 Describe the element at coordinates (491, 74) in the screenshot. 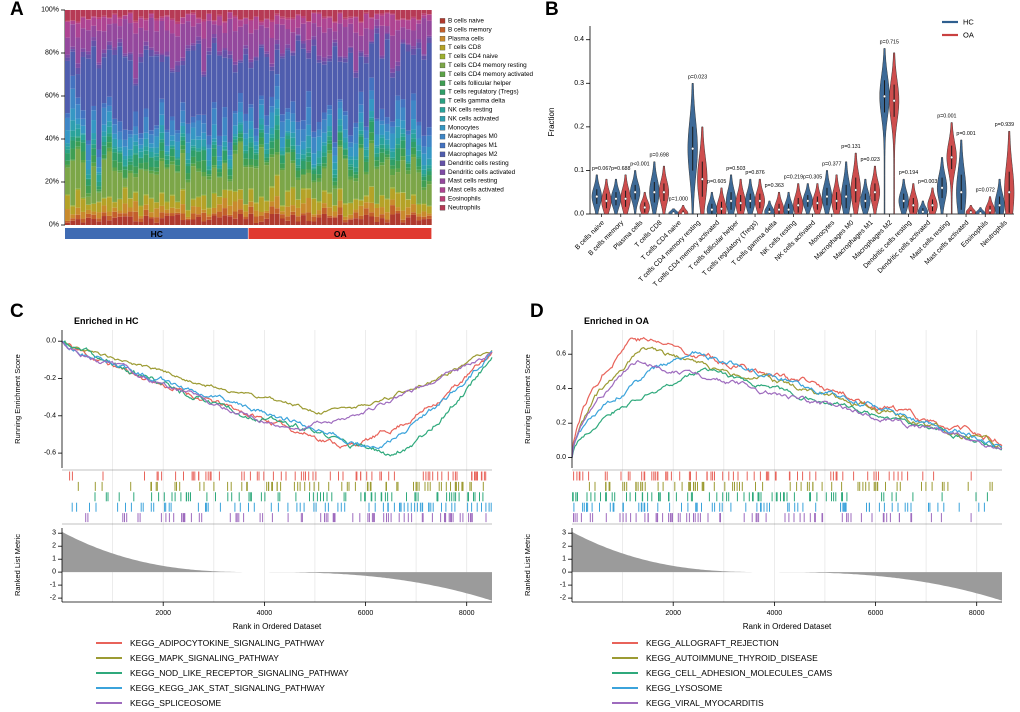

I see `svg-text: T cells CD4 memory activated` at that location.